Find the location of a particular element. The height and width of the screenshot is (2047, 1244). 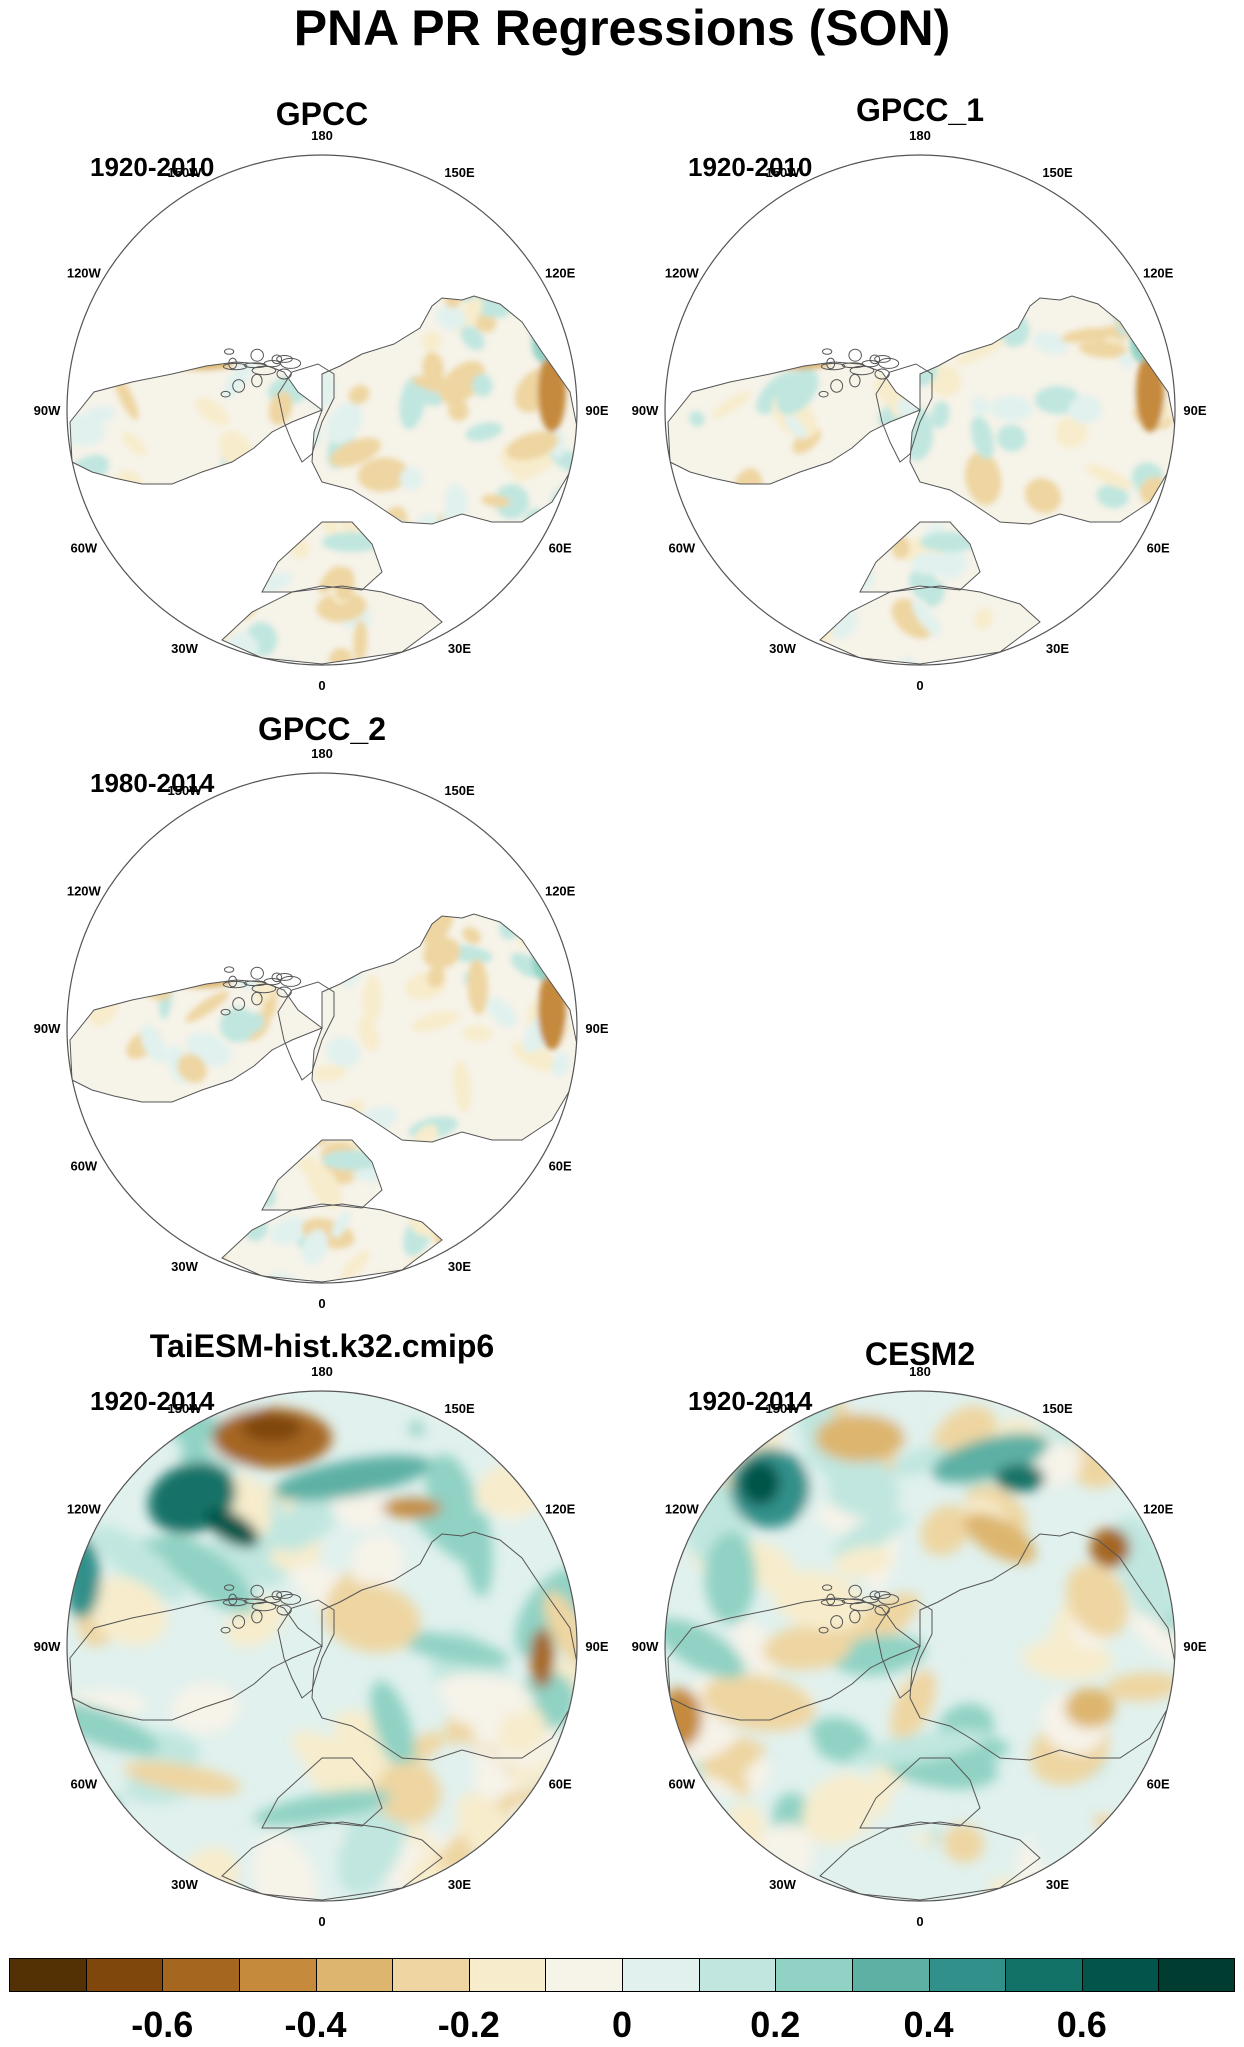

colorbar-tick-label: 0.6 is located at coordinates (1081, 2024).